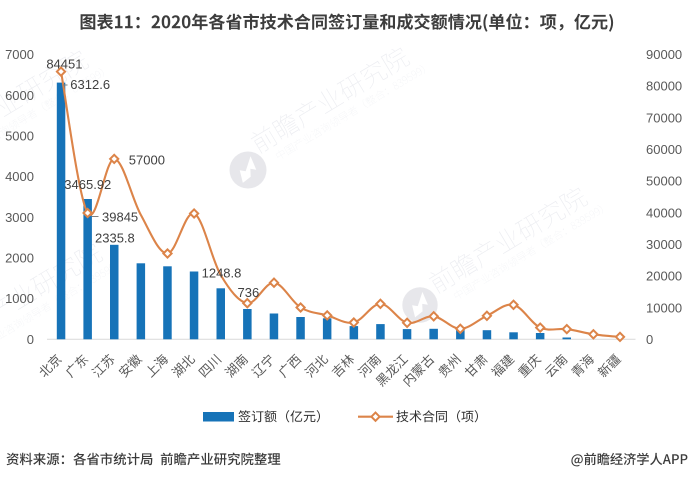  Describe the element at coordinates (19, 95) in the screenshot. I see `svg-text: 6000` at that location.